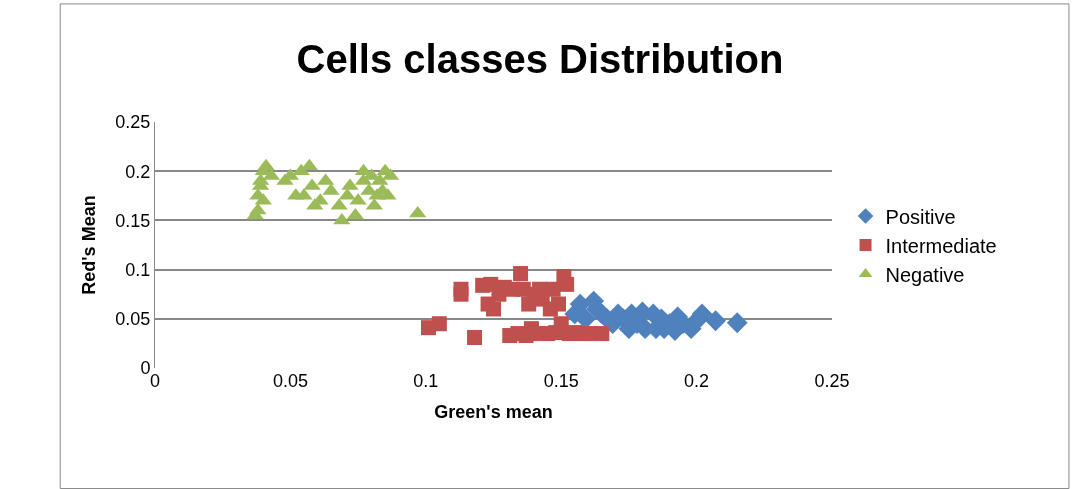 The height and width of the screenshot is (489, 1080). Describe the element at coordinates (941, 245) in the screenshot. I see `legend-label: Intermediate` at that location.